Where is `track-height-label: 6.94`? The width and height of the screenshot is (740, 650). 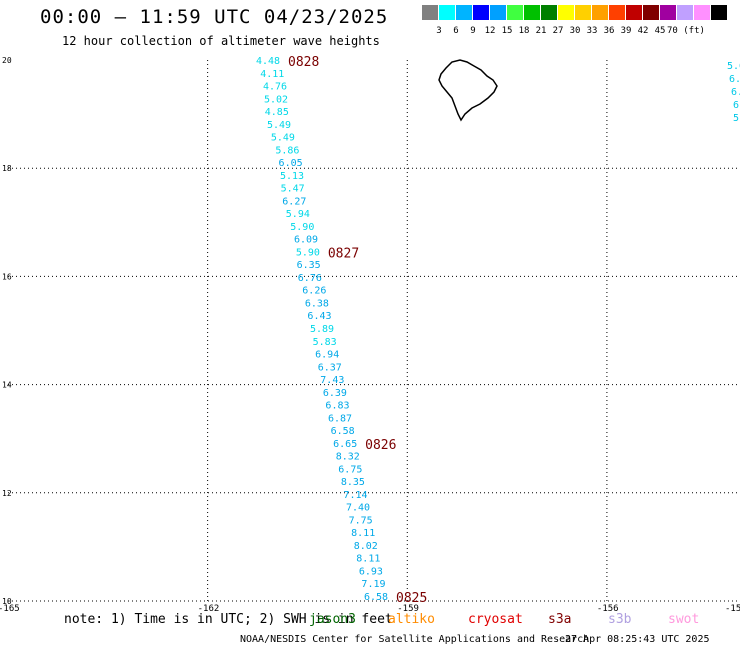 track-height-label: 6.94 is located at coordinates (327, 355).